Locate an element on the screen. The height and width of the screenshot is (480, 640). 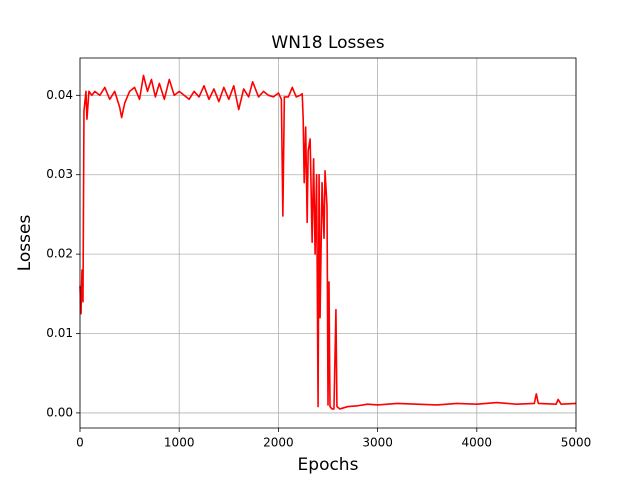
x-axis-label: Epochs is located at coordinates (328, 465).